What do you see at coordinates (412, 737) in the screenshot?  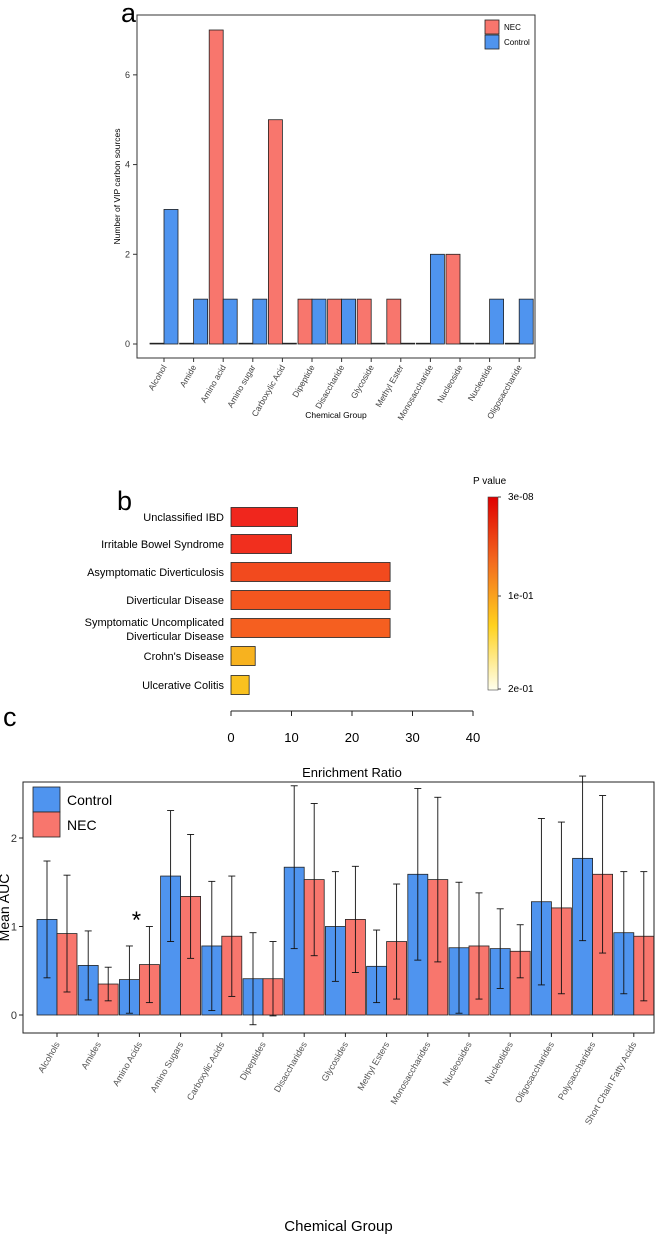 I see `panel-b-xtick-label: 30` at bounding box center [412, 737].